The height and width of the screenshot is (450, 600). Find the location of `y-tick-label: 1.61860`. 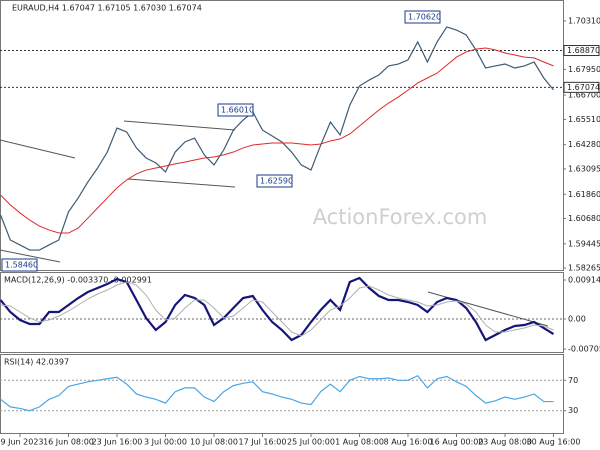

y-tick-label: 1.61860 is located at coordinates (584, 194).